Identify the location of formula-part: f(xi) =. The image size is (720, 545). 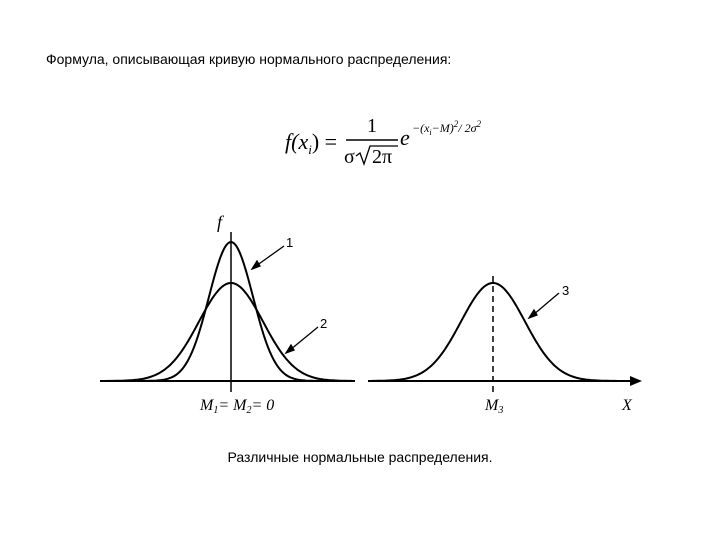
(311, 143).